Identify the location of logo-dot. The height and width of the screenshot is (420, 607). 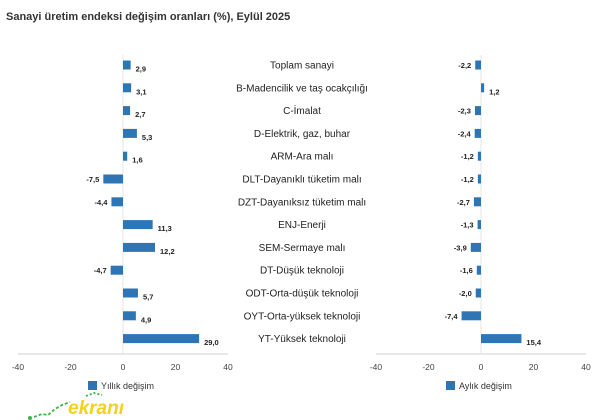
(30, 418).